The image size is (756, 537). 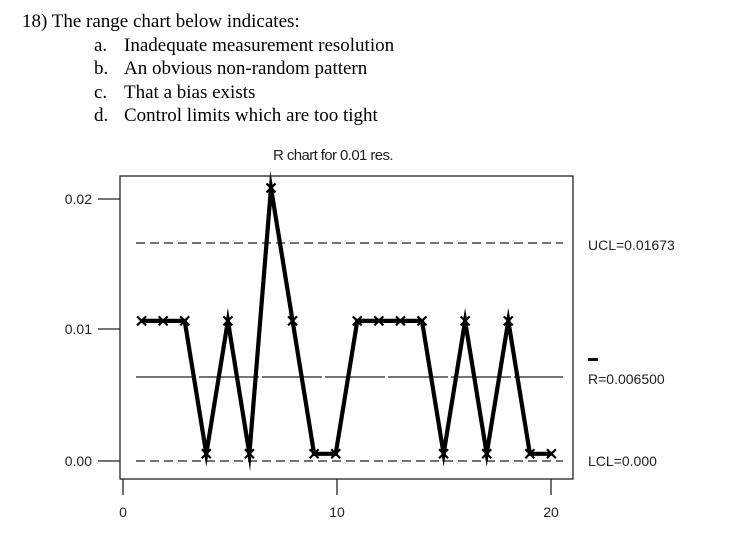 What do you see at coordinates (593, 359) in the screenshot?
I see `r-bar-marker` at bounding box center [593, 359].